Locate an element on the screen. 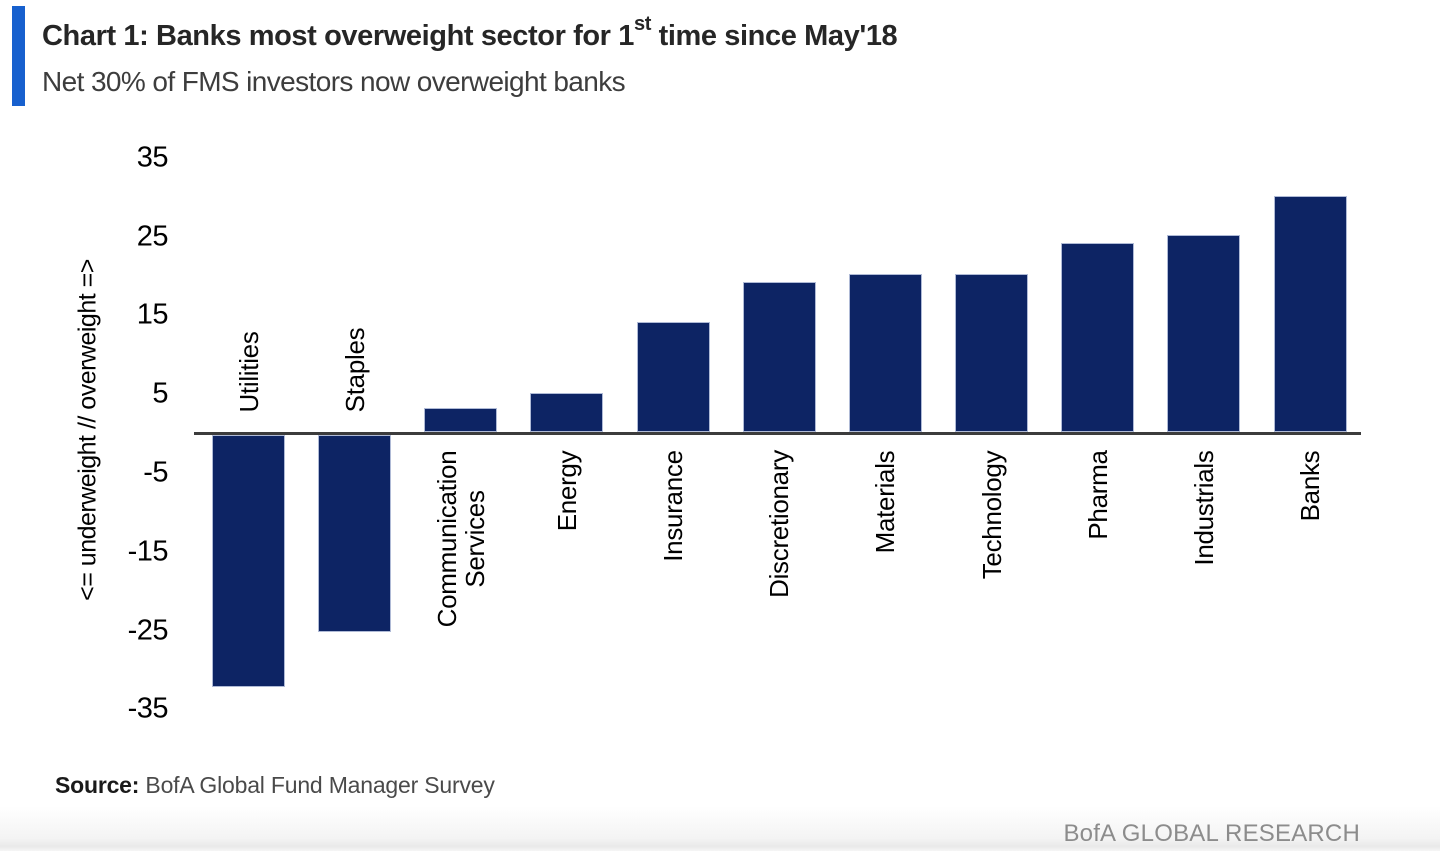 The image size is (1440, 851). category-label-banks: Banks is located at coordinates (1310, 485).